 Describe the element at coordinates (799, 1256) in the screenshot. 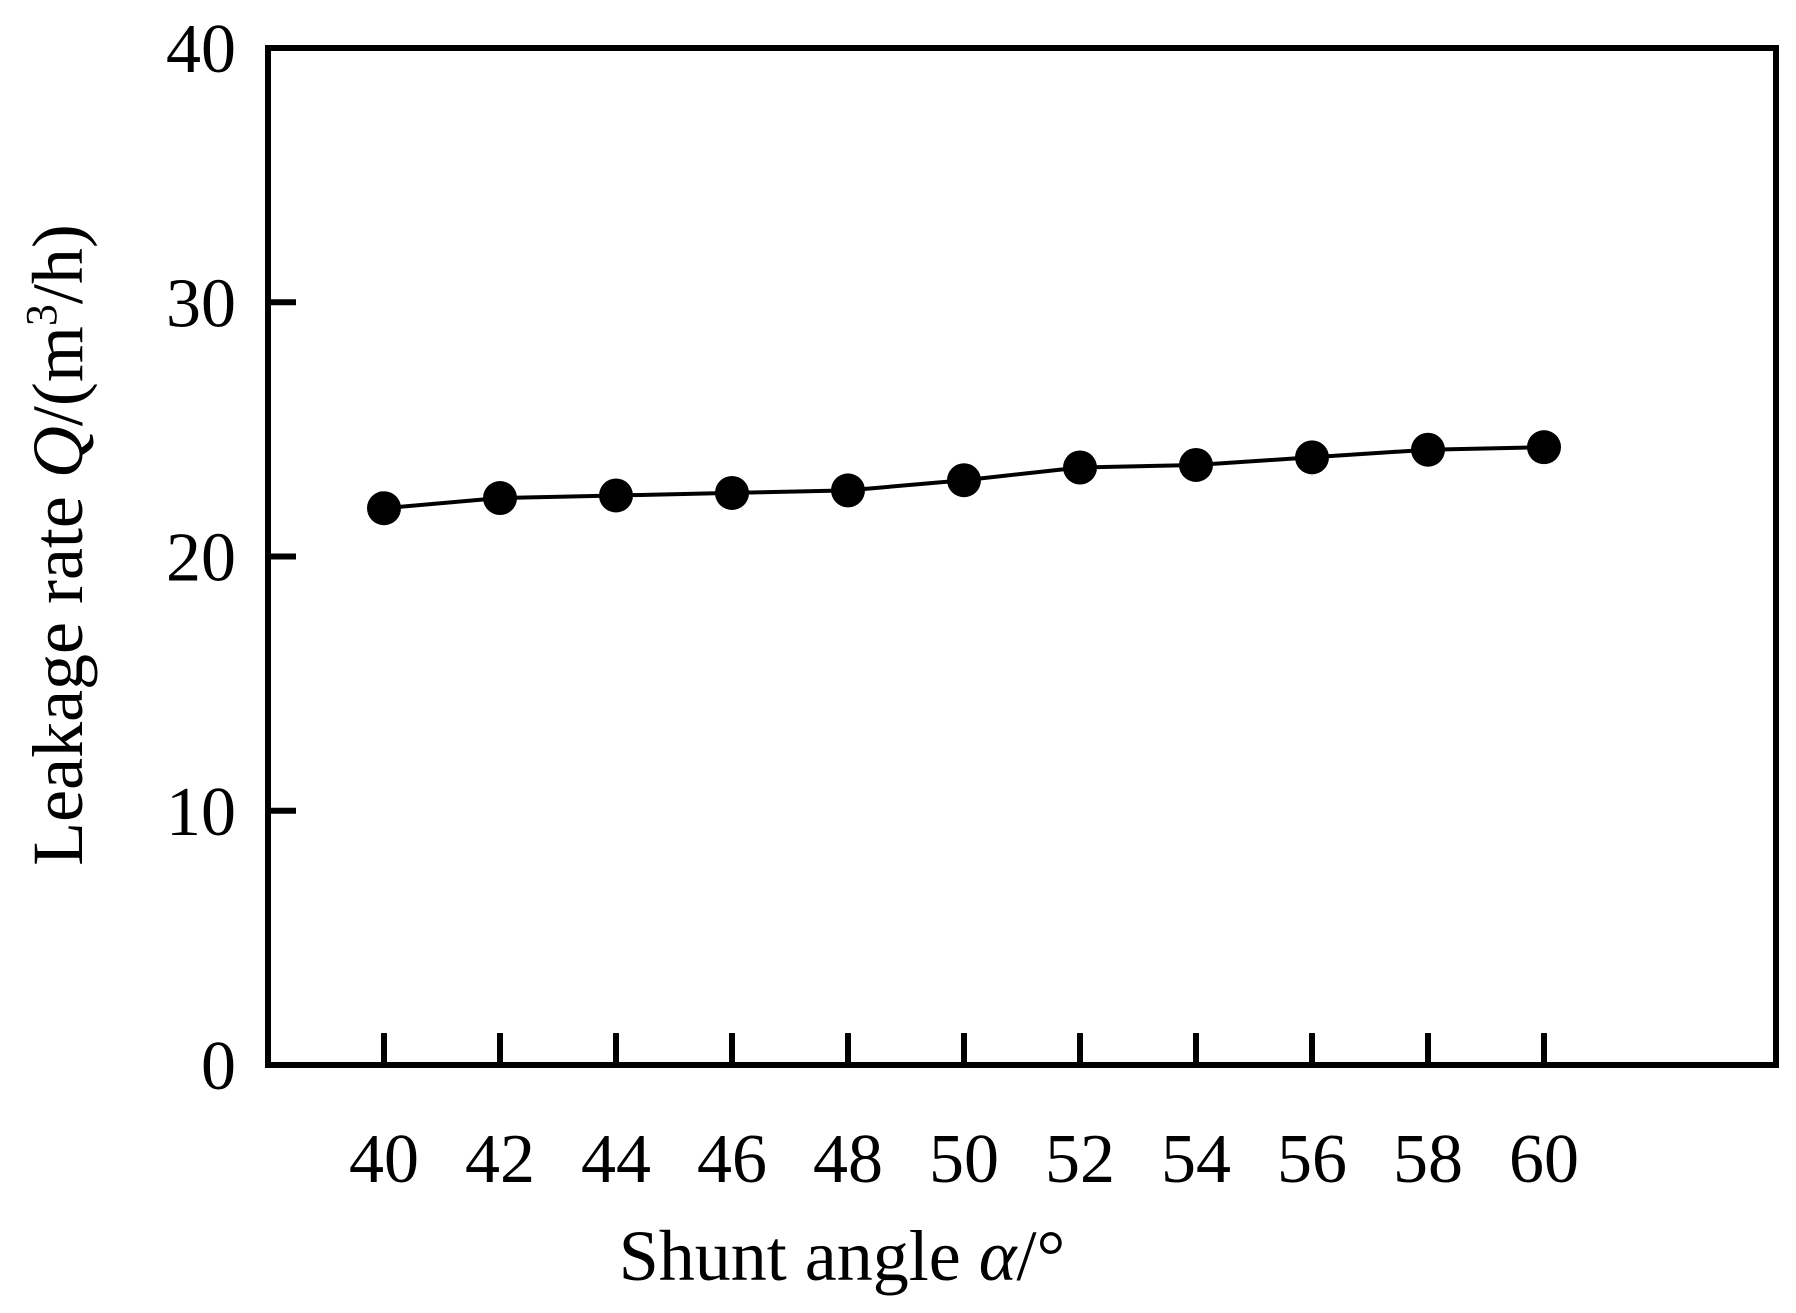

I see `x-axis-title-text: Shunt angle` at that location.